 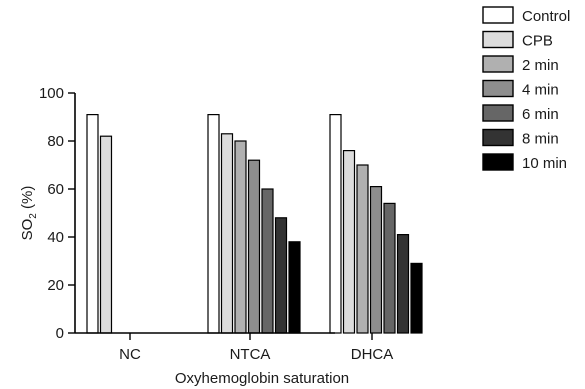 What do you see at coordinates (92, 223) in the screenshot?
I see `bar-nc-control` at bounding box center [92, 223].